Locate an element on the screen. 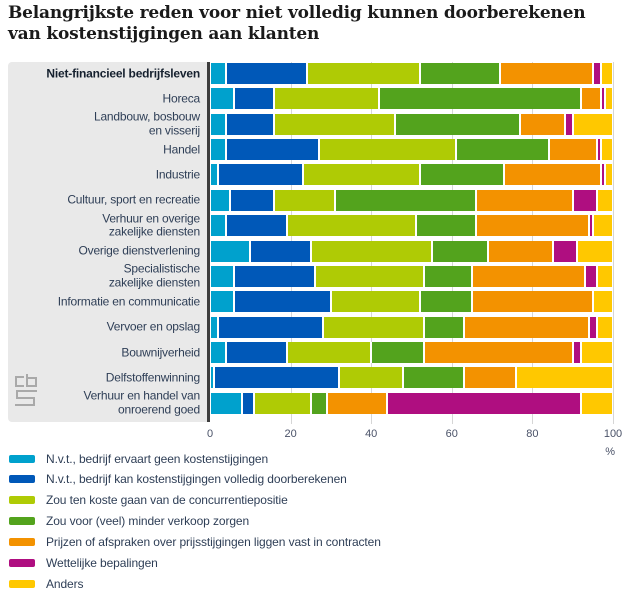 The width and height of the screenshot is (626, 592). category-label: Vervoer en opslag is located at coordinates (153, 326).